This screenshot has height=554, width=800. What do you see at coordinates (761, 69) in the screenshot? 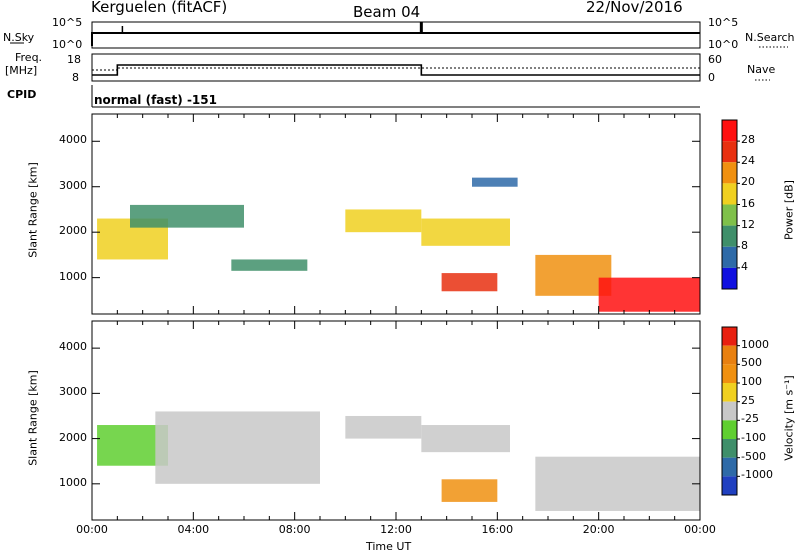
I see `nave-label: Nave` at bounding box center [761, 69].